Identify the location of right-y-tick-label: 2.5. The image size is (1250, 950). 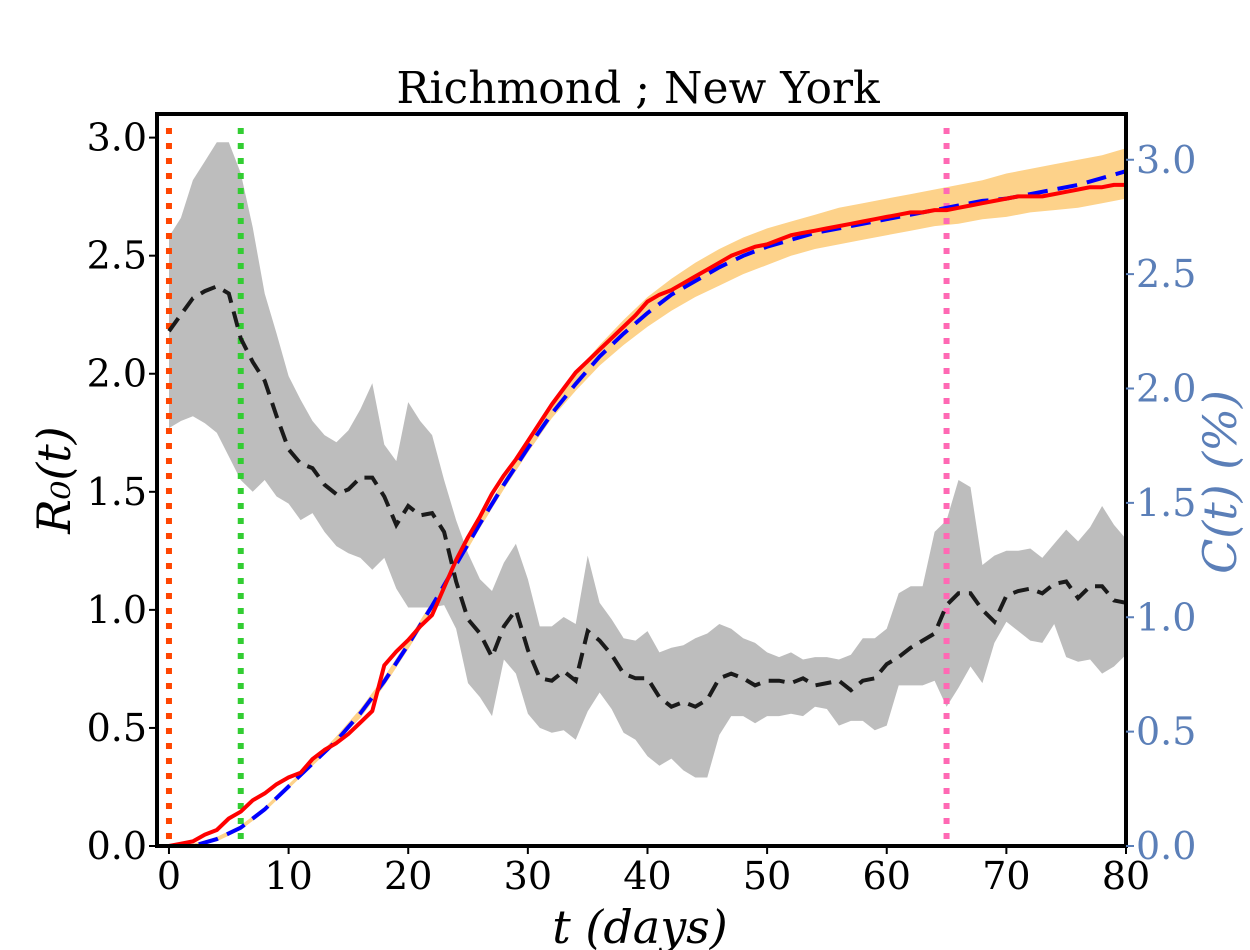
(1166, 274).